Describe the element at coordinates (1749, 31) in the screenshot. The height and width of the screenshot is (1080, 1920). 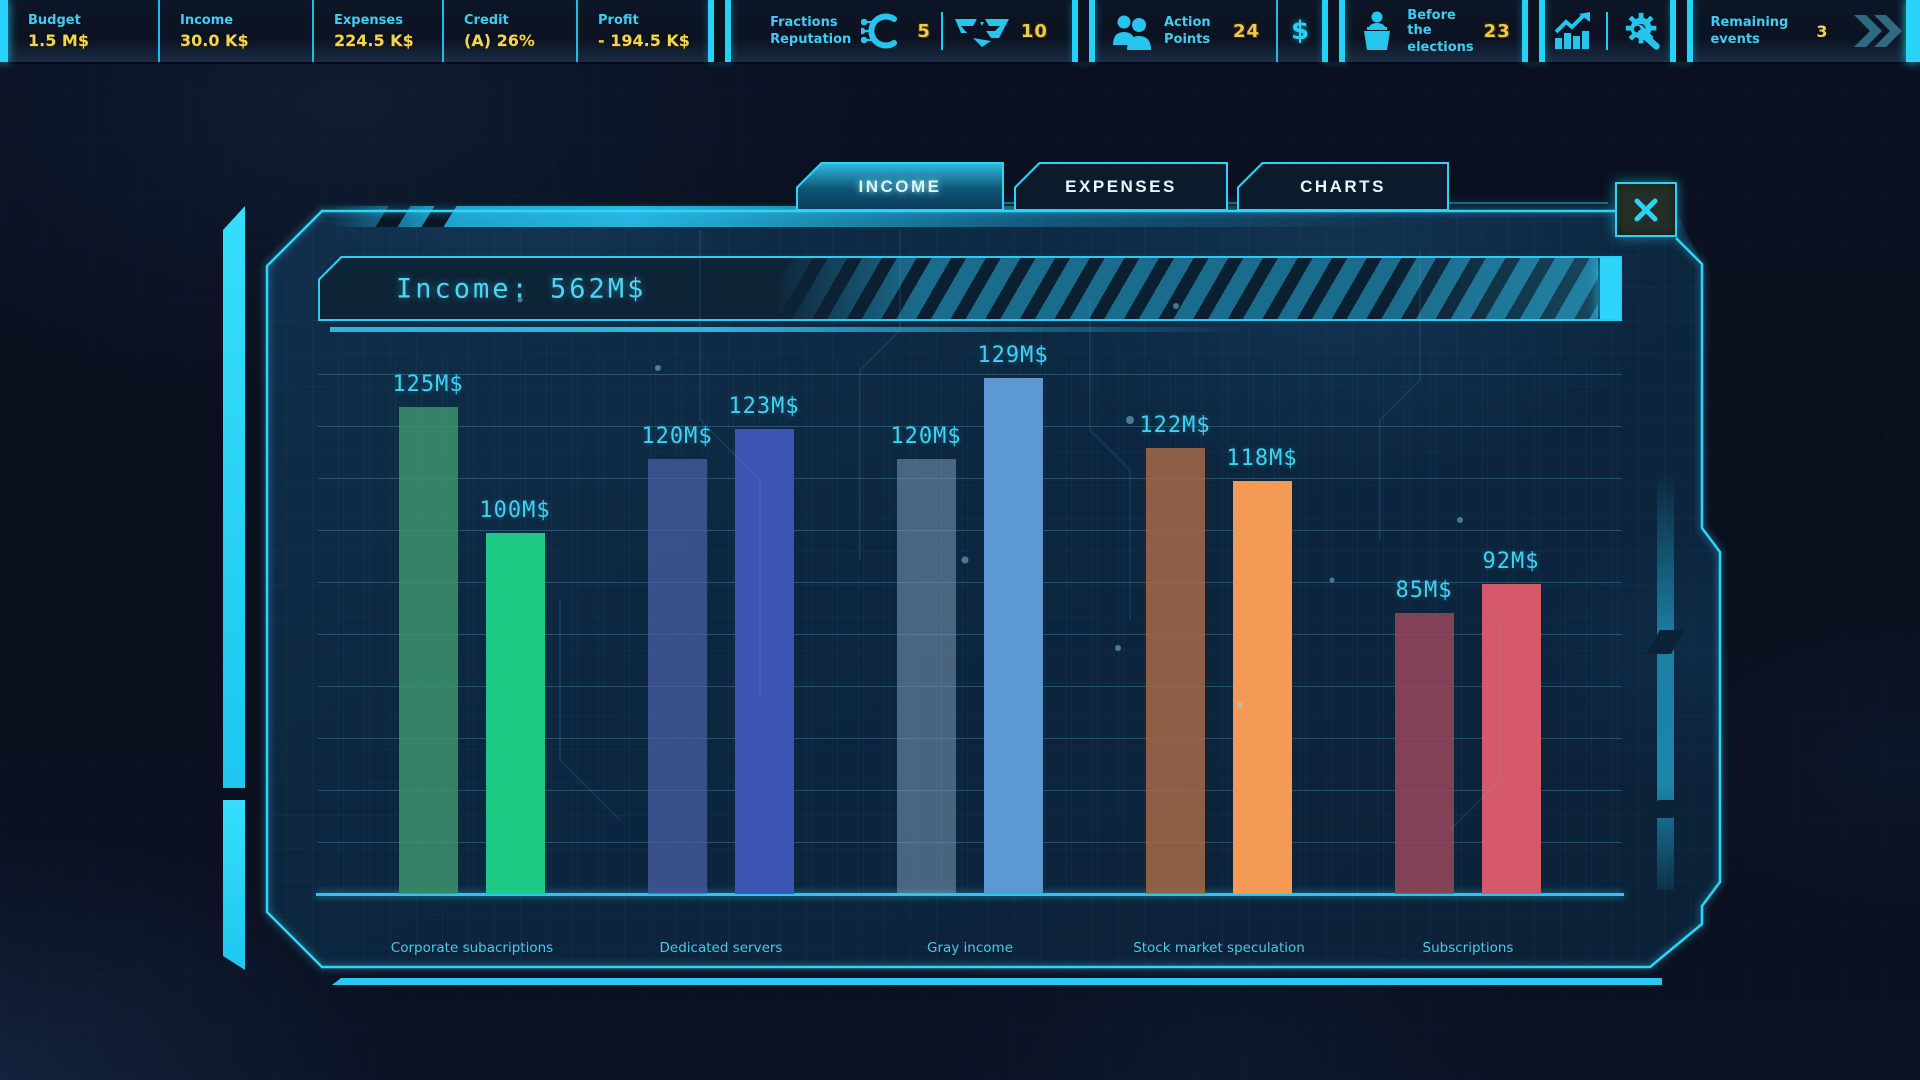
I see `remaining-events-label: Remaining events` at that location.